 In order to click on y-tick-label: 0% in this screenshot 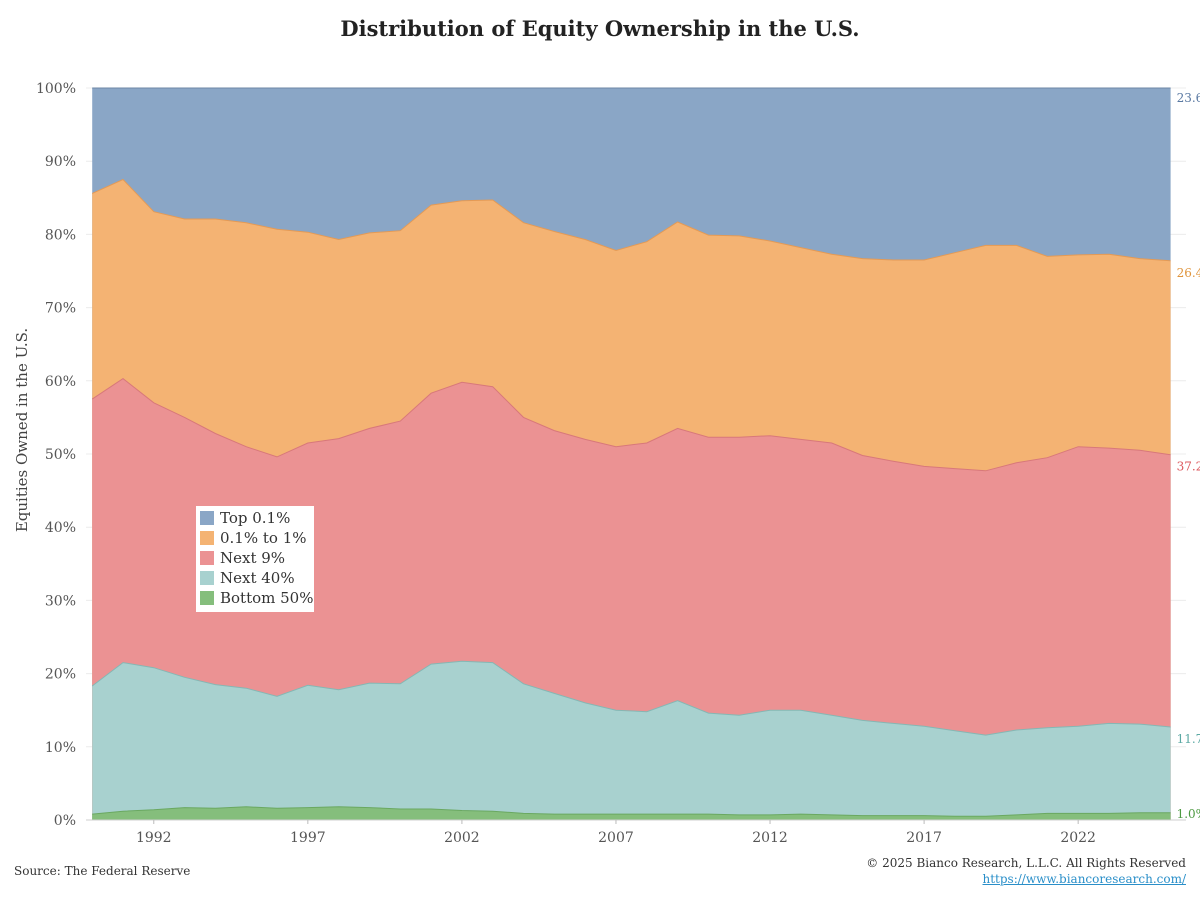, I will do `click(65, 821)`.